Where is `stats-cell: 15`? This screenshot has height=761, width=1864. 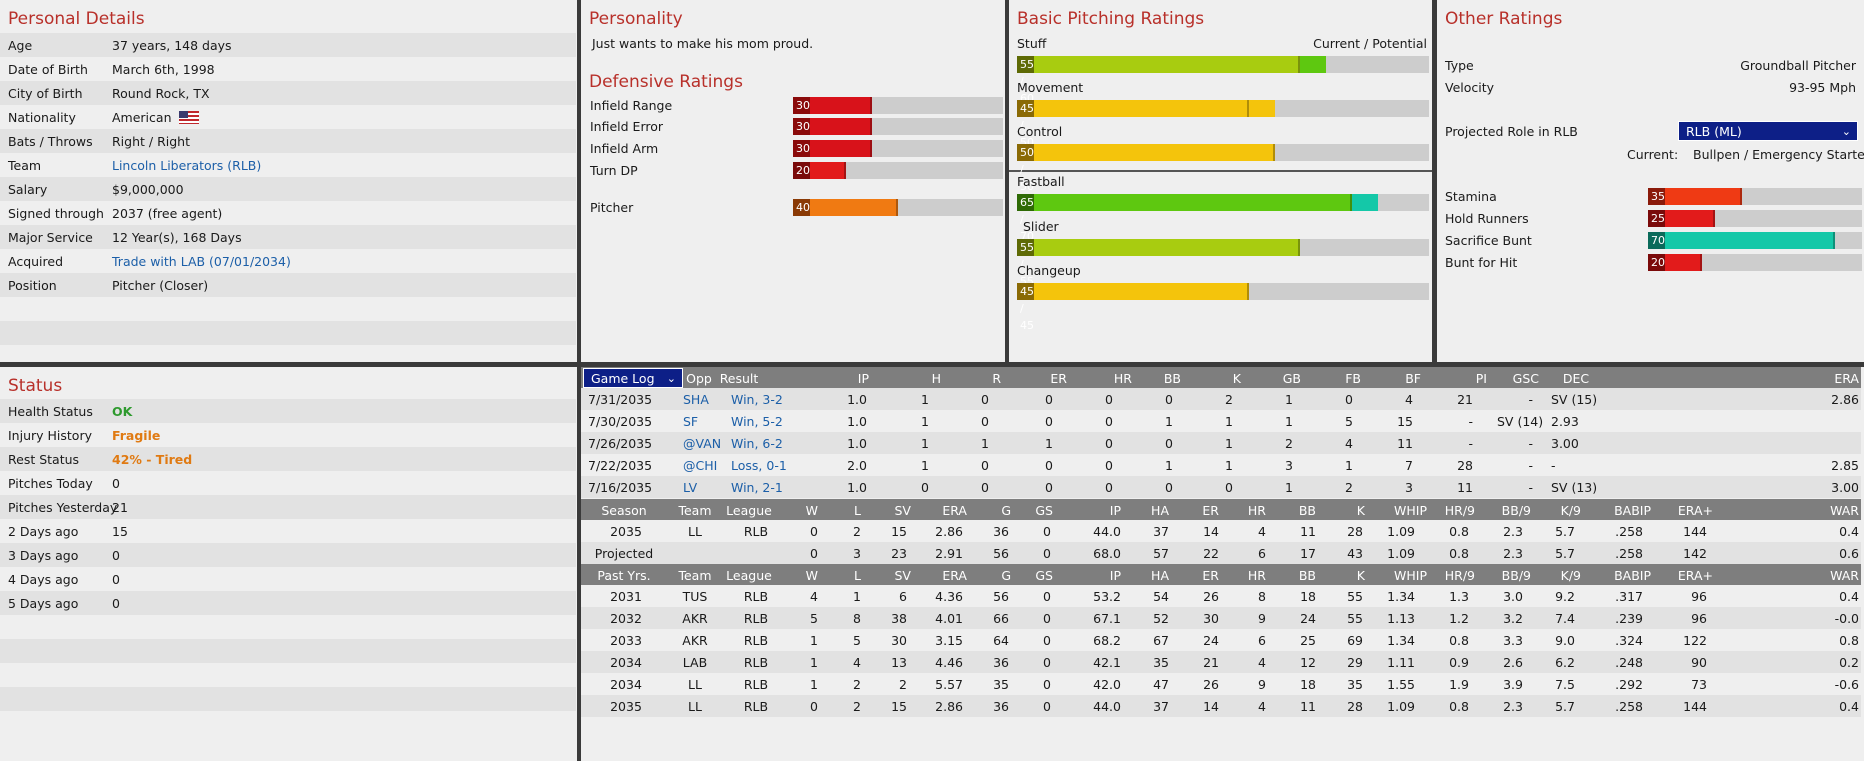
stats-cell: 15 is located at coordinates (899, 531).